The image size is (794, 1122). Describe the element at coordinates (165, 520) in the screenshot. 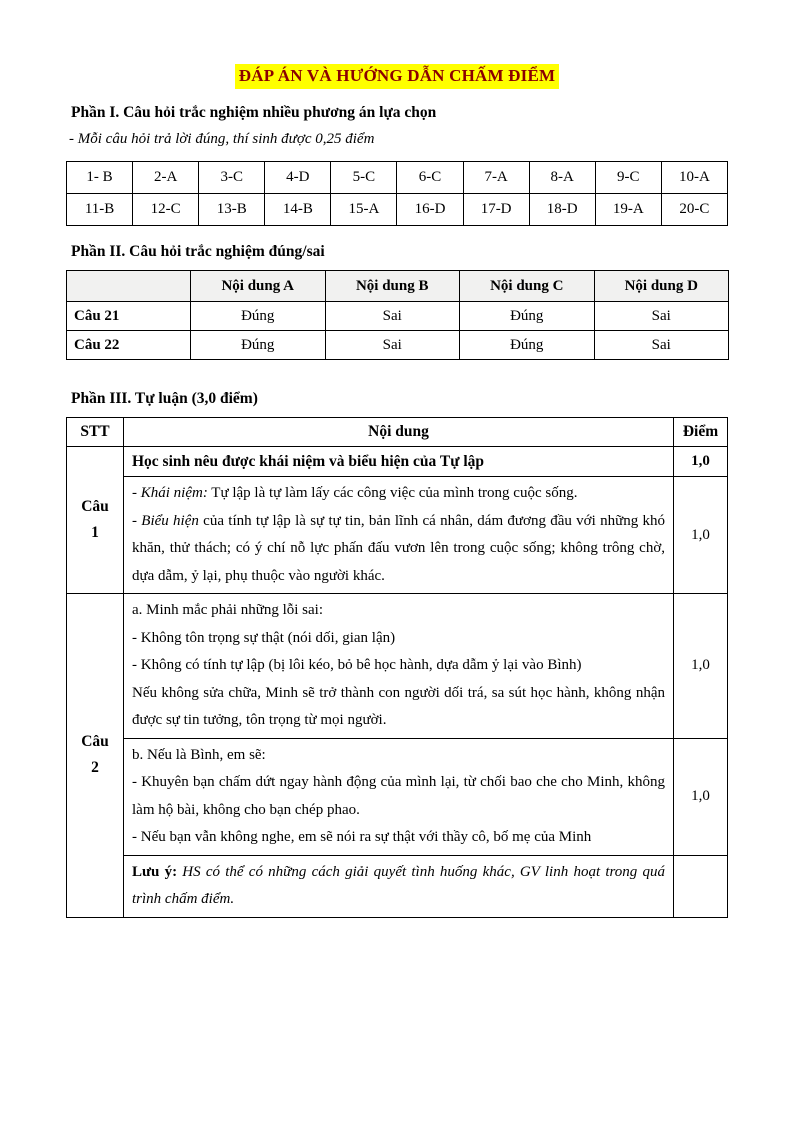

I see `bieu-hien-label: - Biểu hiện` at that location.